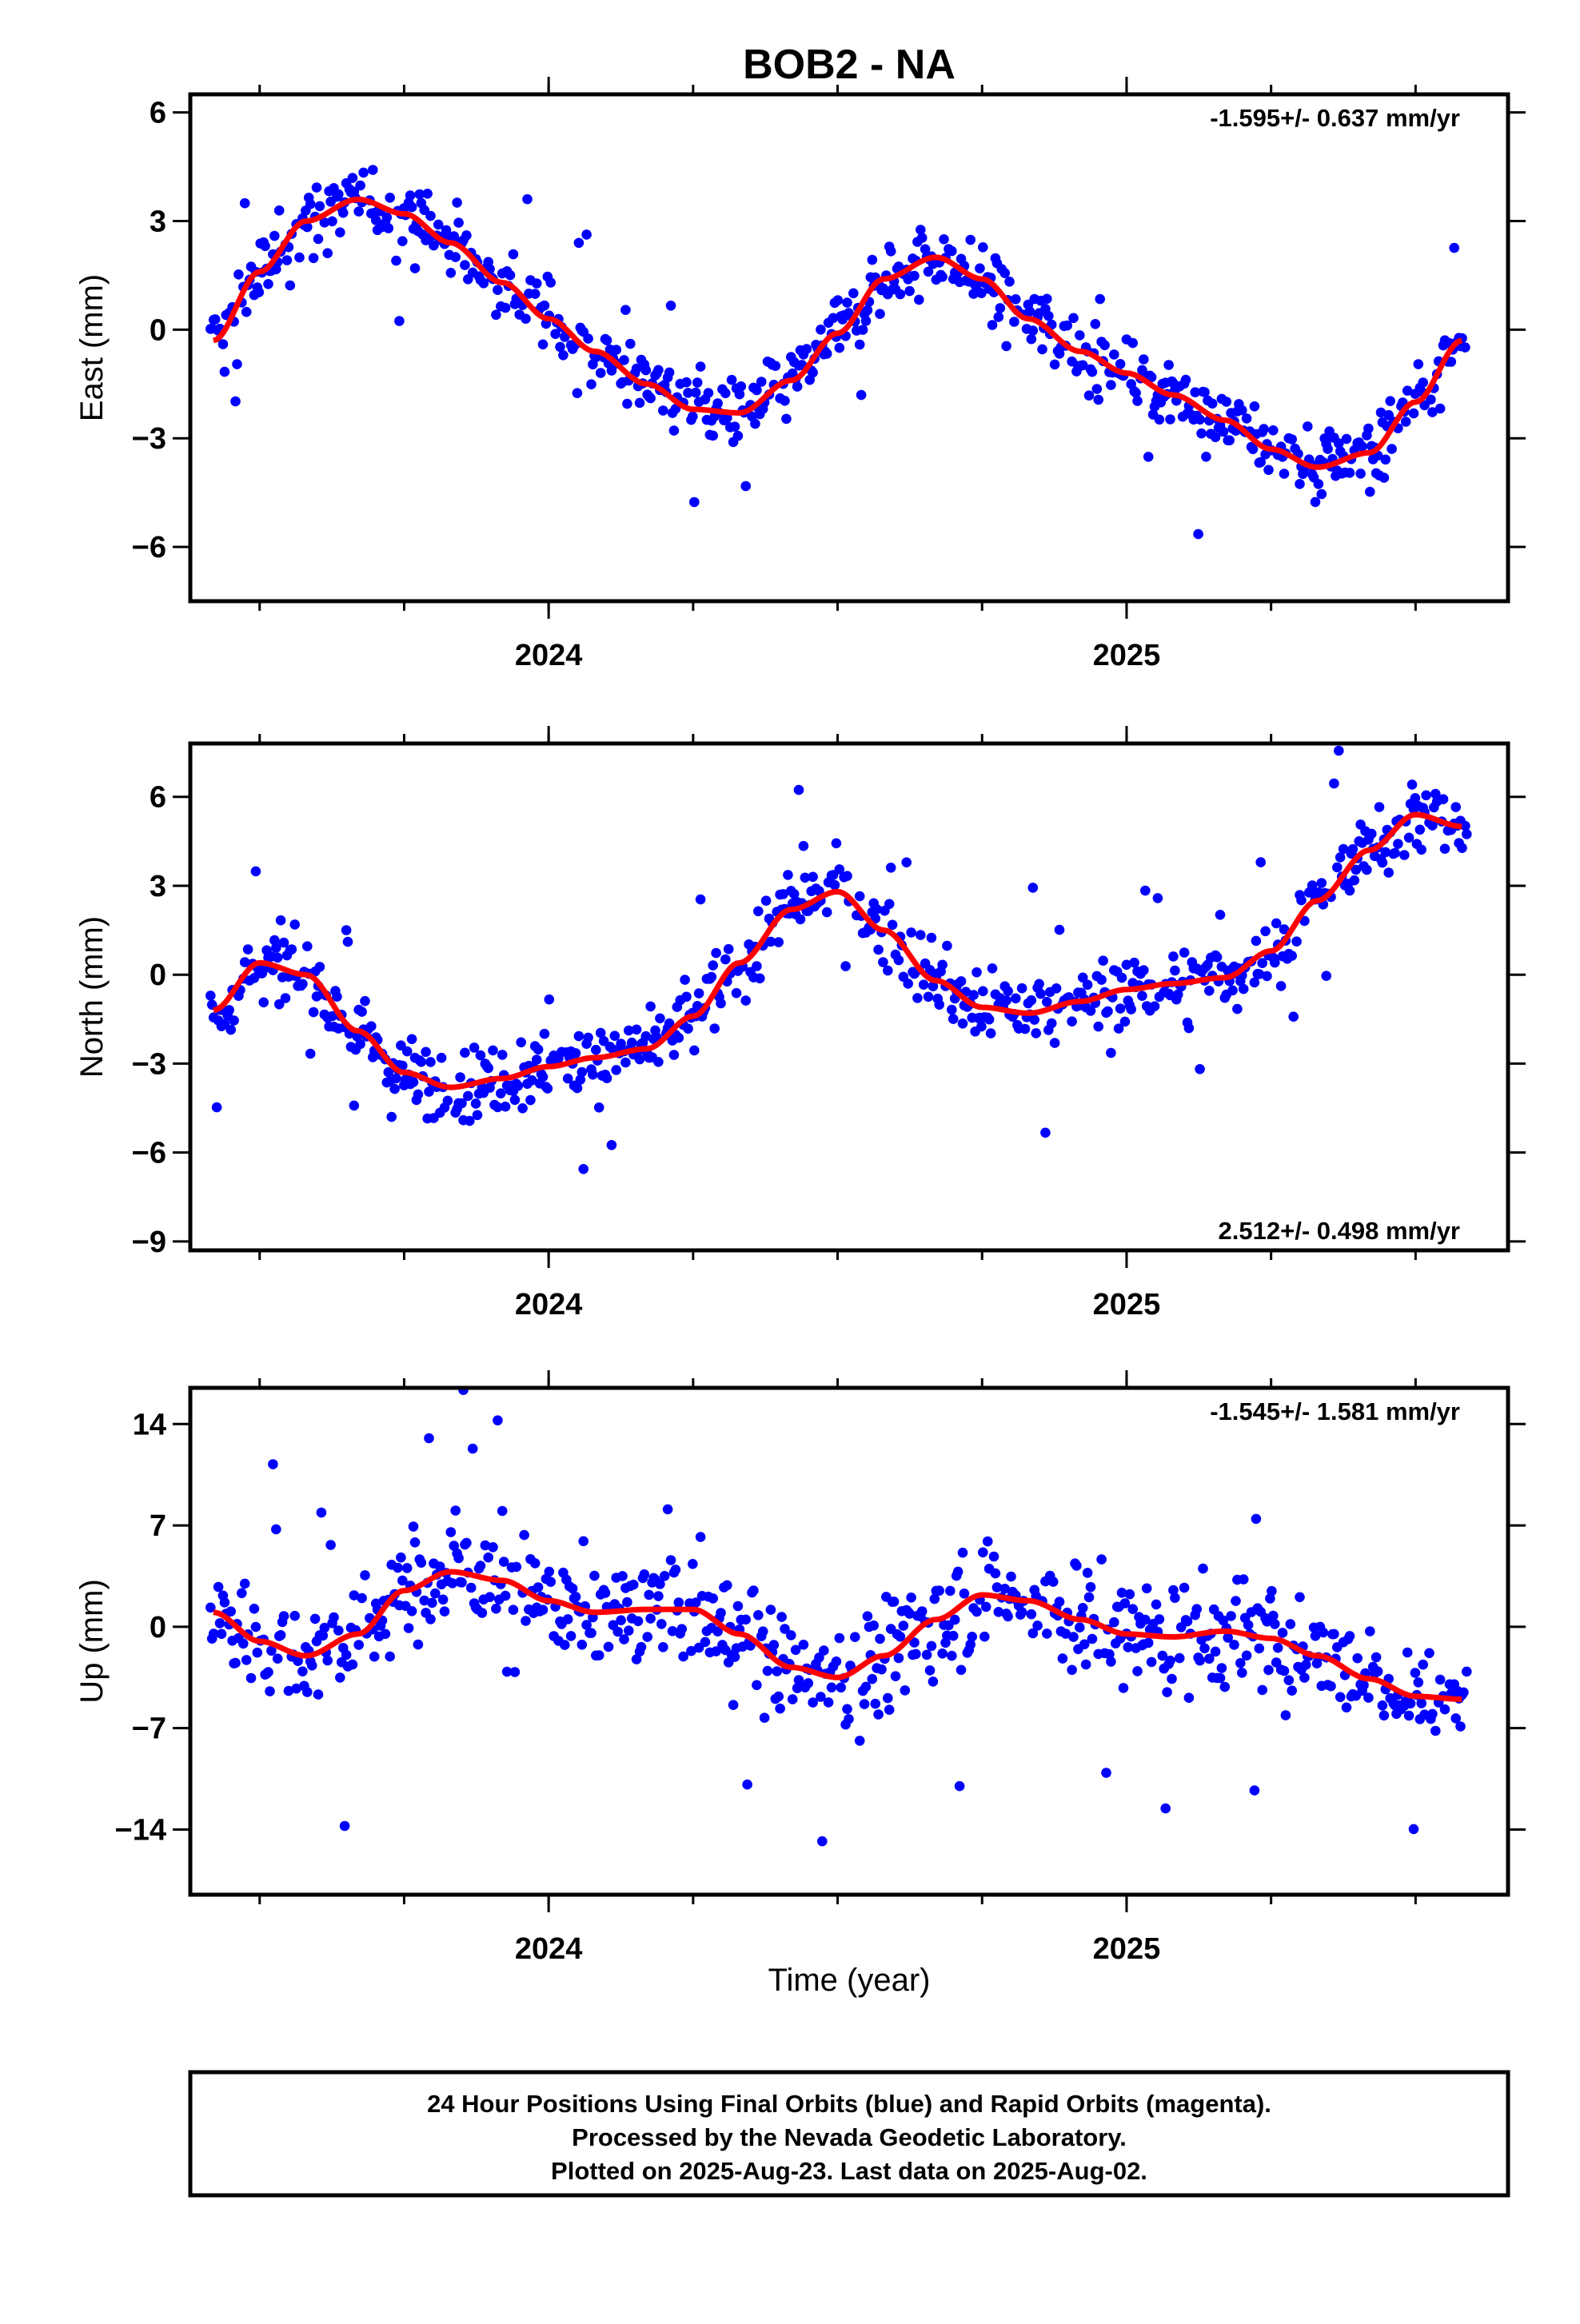 The width and height of the screenshot is (1580, 2324). I want to click on east-y-tick-label: 3, so click(158, 222).